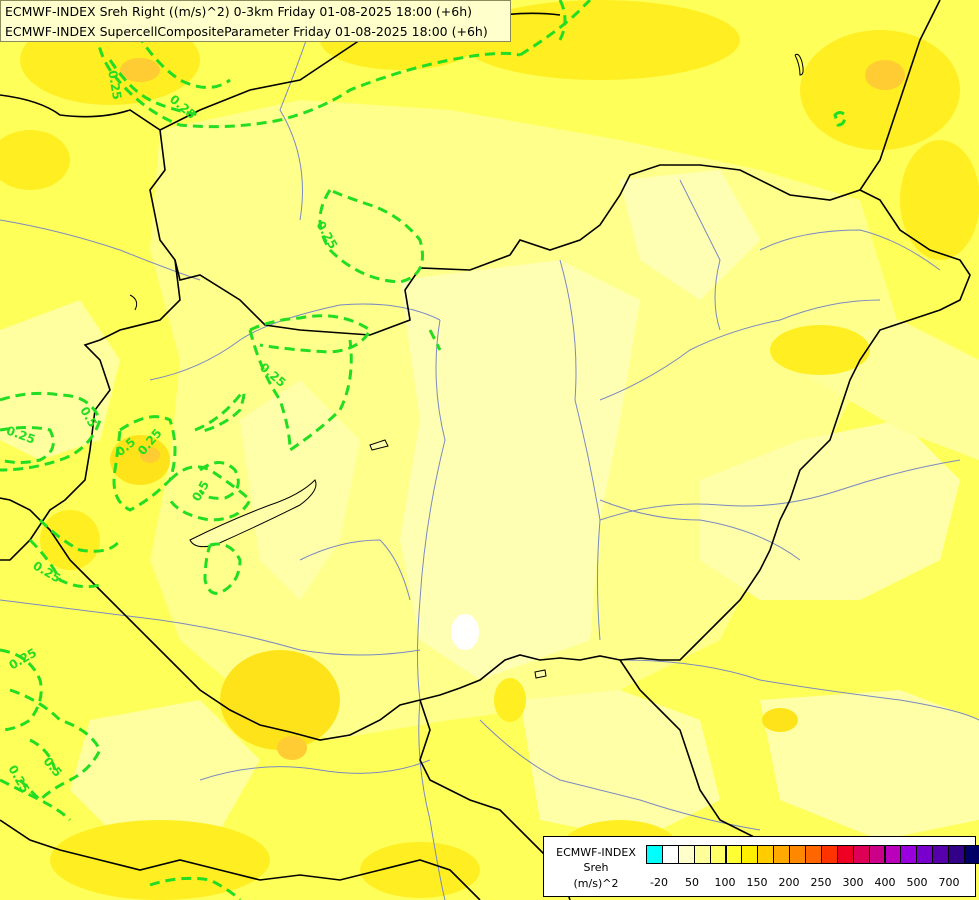 This screenshot has height=900, width=979. Describe the element at coordinates (789, 882) in the screenshot. I see `legend-tick-label: 200` at that location.